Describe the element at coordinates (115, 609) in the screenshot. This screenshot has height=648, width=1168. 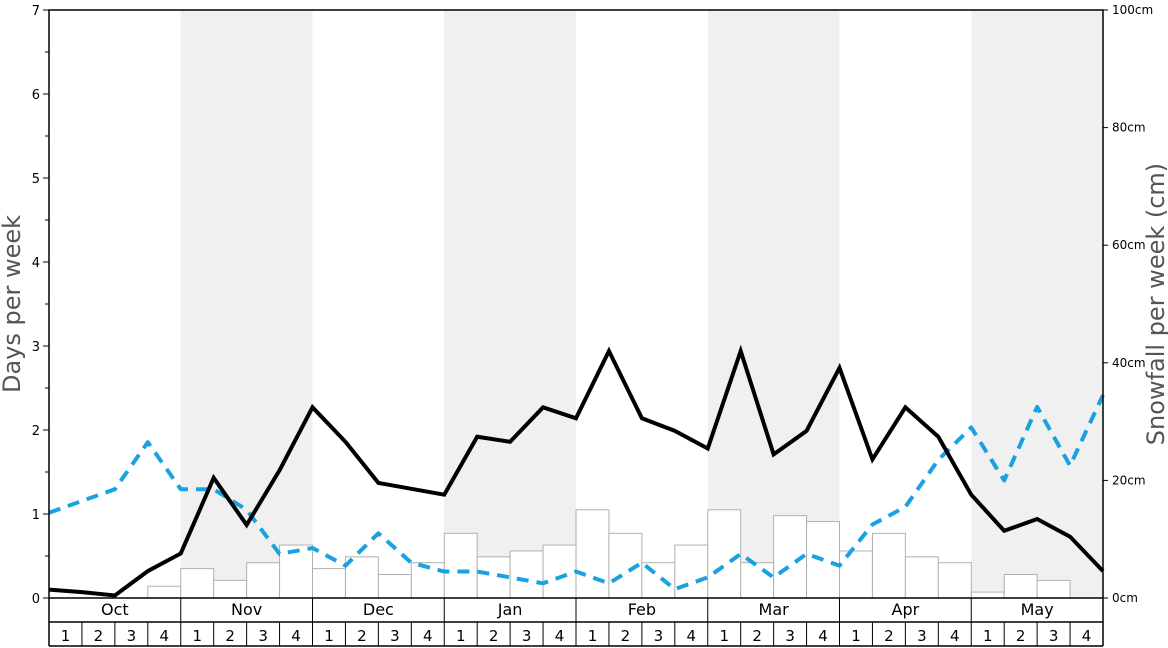
I see `month-label-oct: Oct` at that location.